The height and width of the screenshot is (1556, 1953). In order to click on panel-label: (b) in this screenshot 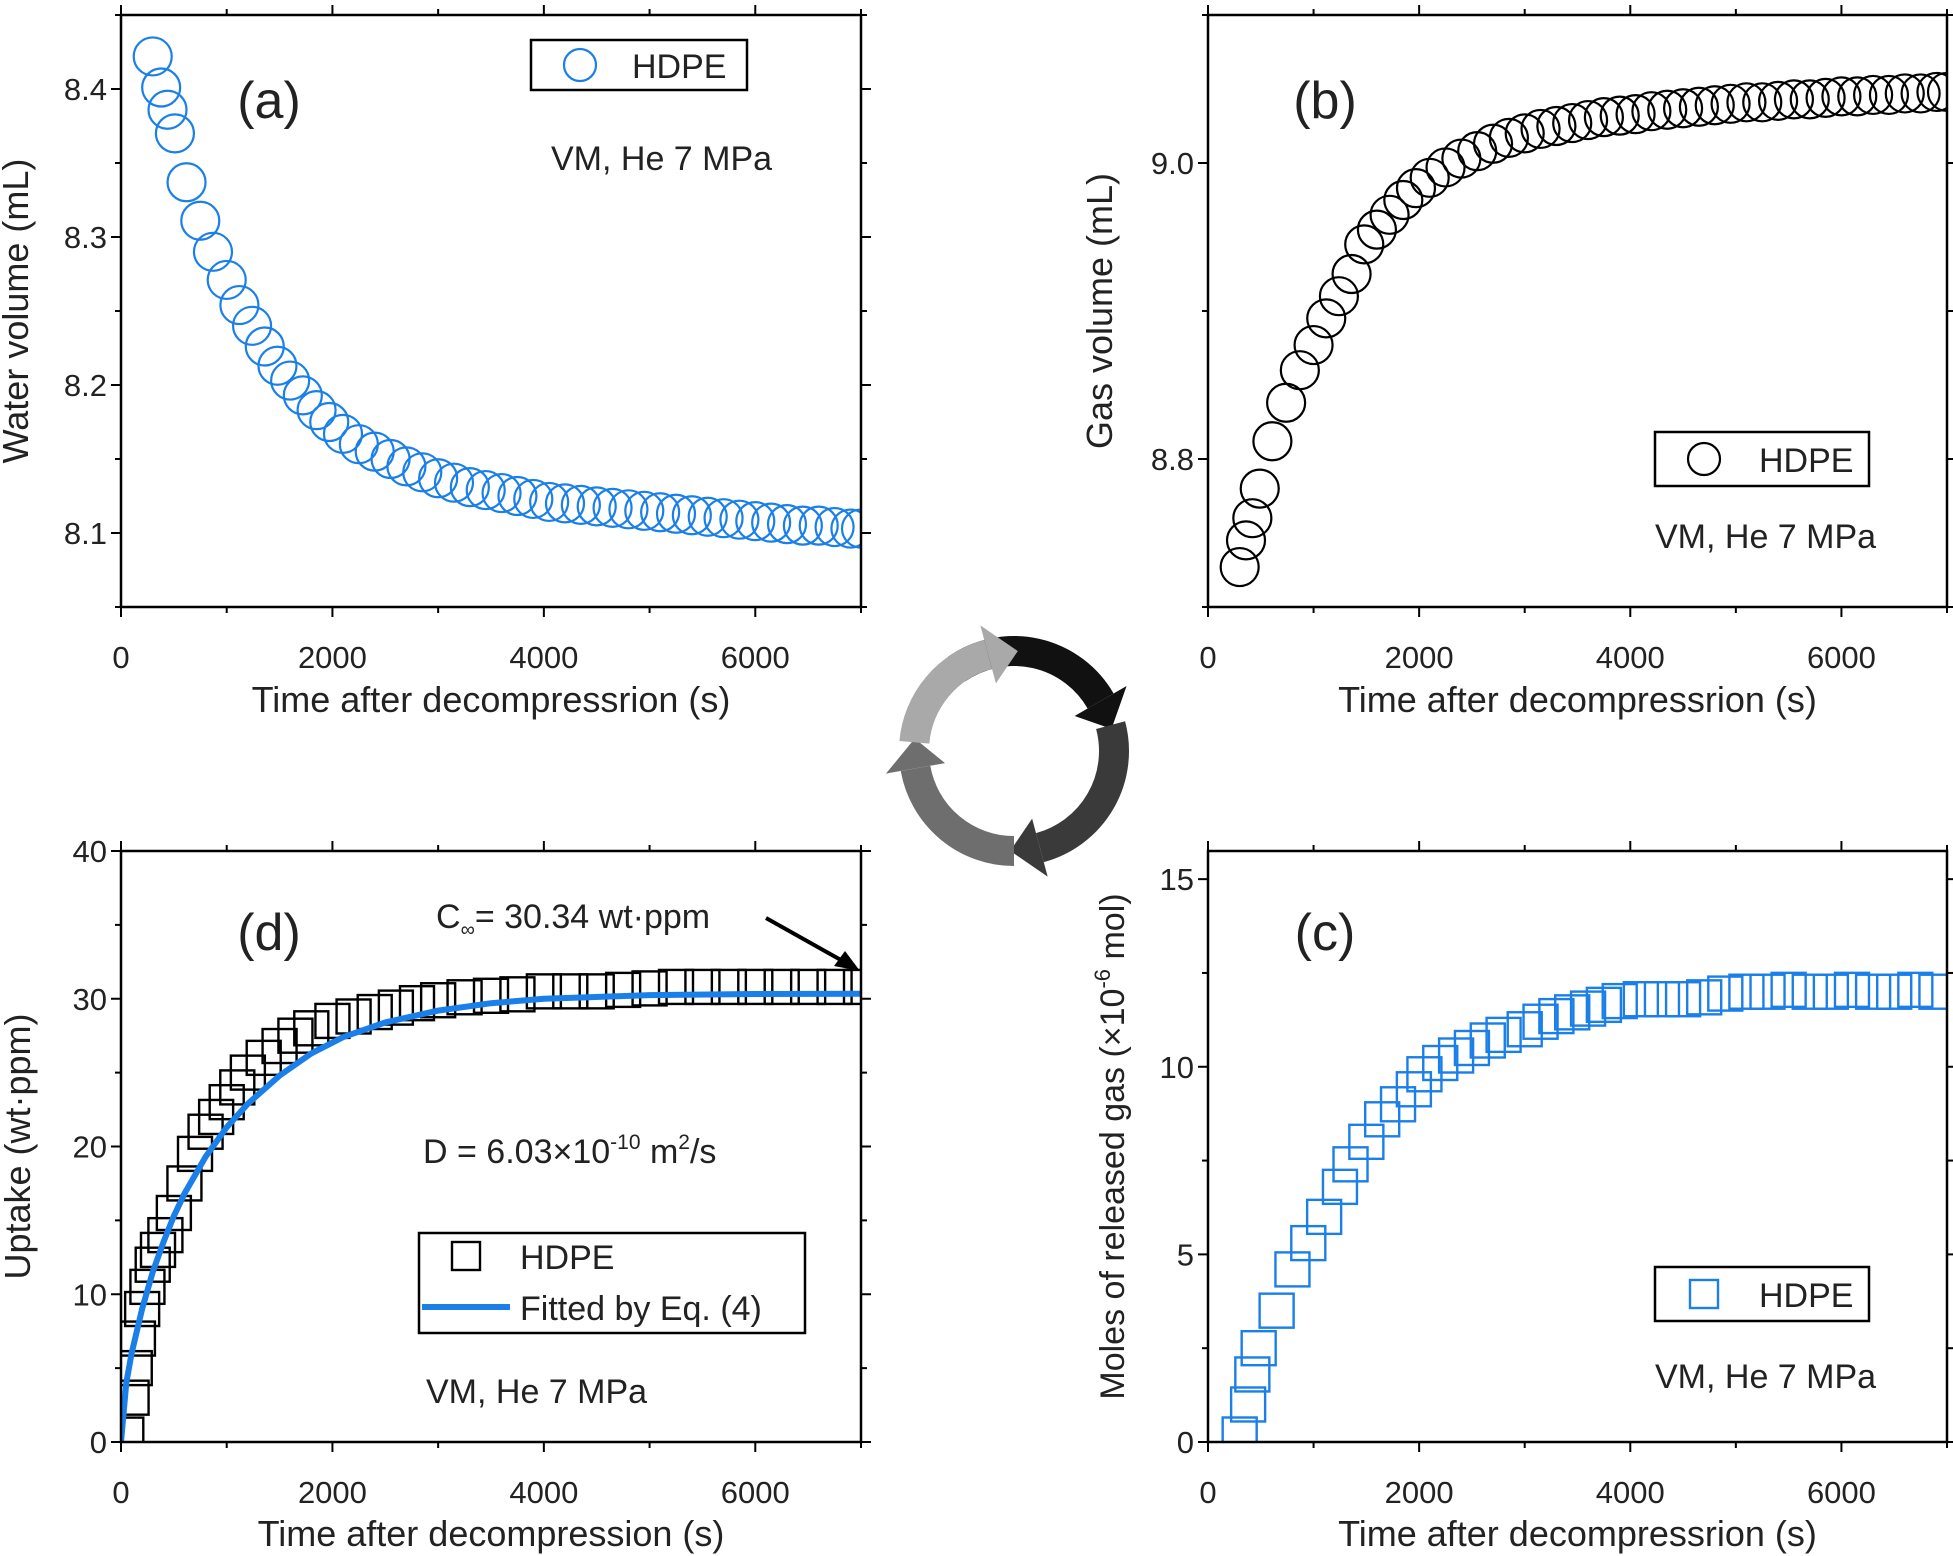, I will do `click(1325, 101)`.